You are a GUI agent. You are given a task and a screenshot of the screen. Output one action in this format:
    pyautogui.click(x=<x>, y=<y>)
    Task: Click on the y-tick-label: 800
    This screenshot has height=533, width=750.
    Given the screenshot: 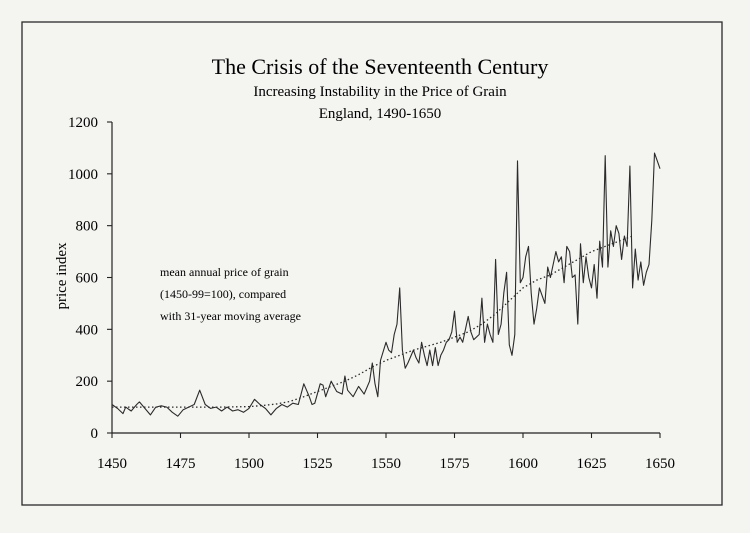 What is the action you would take?
    pyautogui.click(x=87, y=227)
    